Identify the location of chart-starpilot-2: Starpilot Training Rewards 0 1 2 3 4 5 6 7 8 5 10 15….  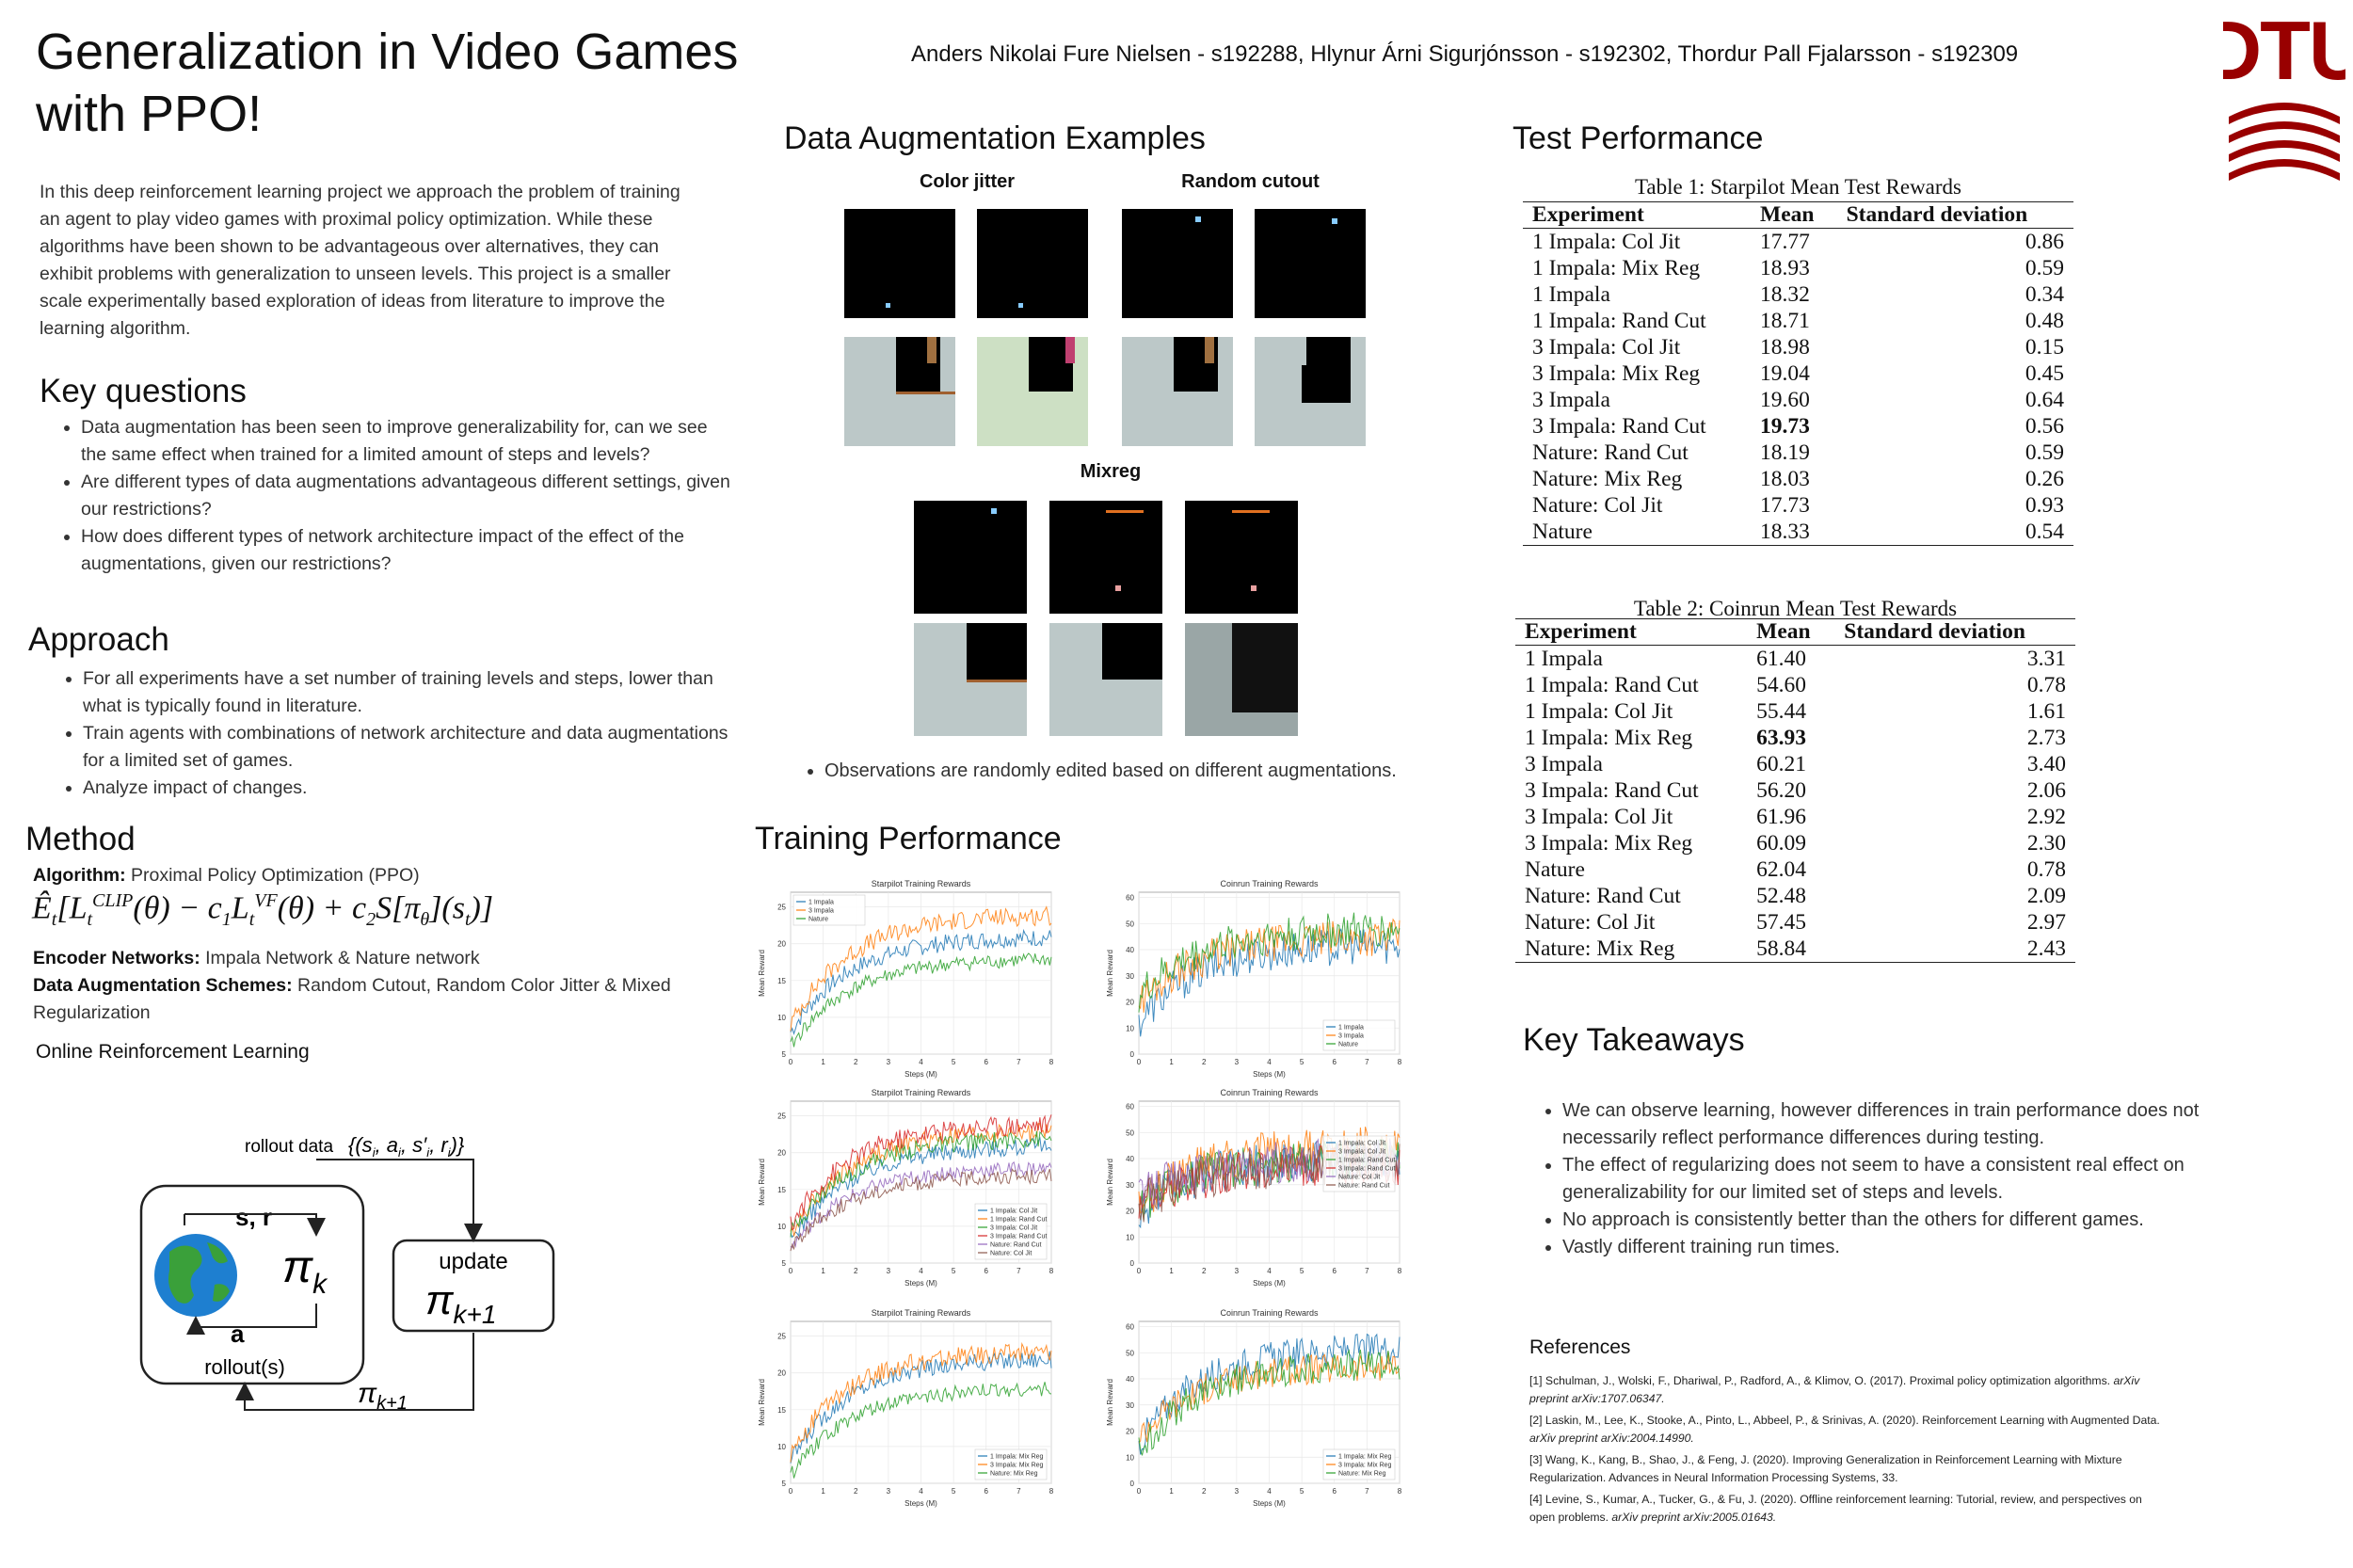
(906, 1188).